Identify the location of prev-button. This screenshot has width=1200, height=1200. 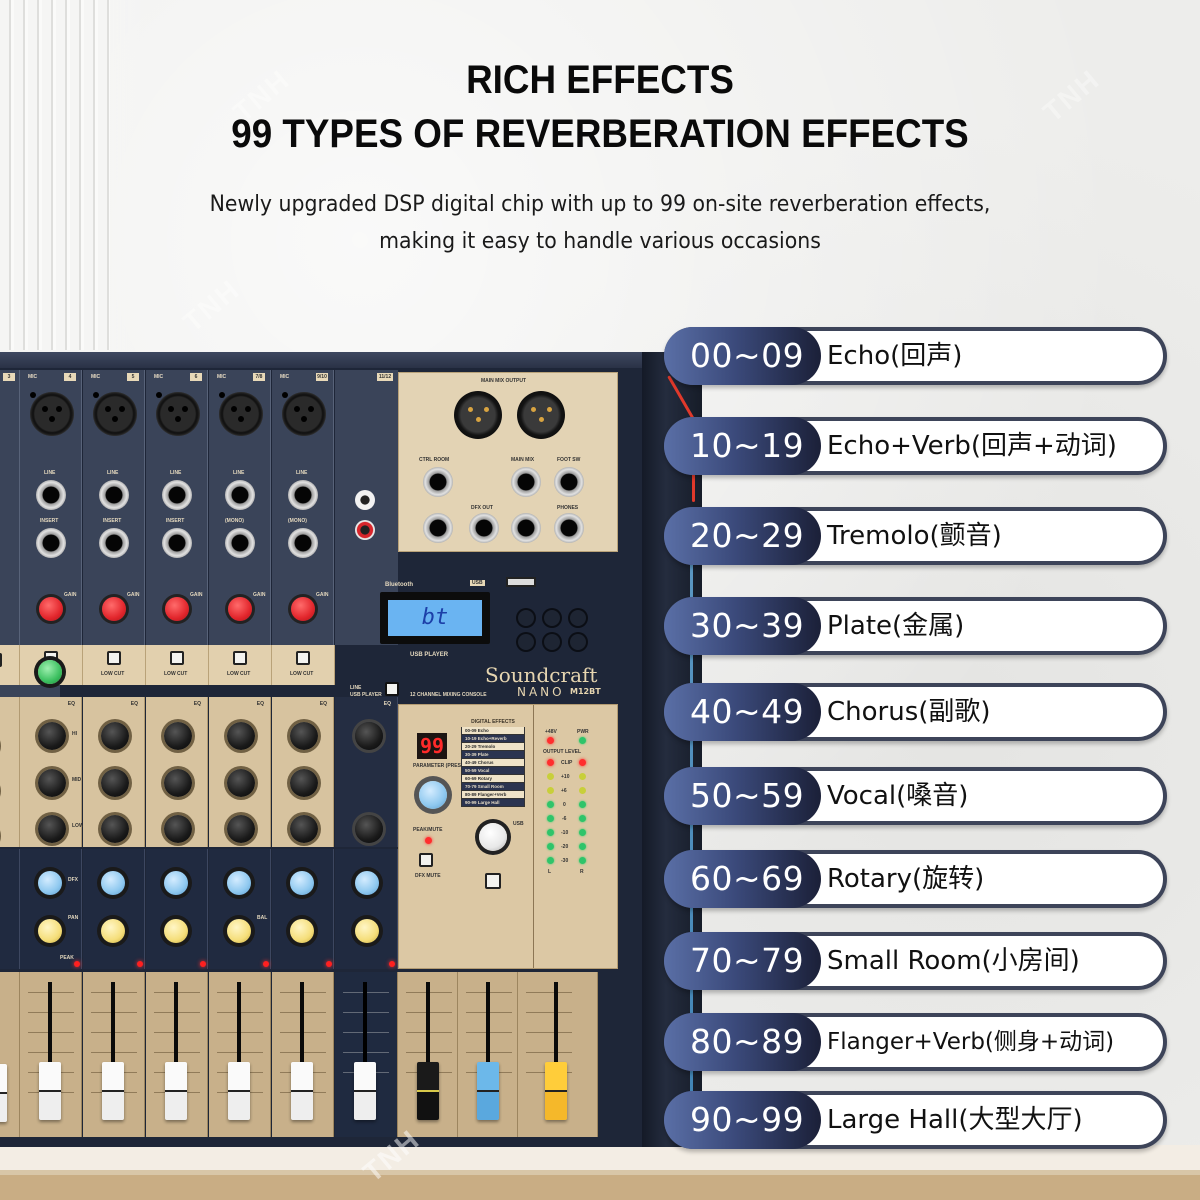
(526, 618).